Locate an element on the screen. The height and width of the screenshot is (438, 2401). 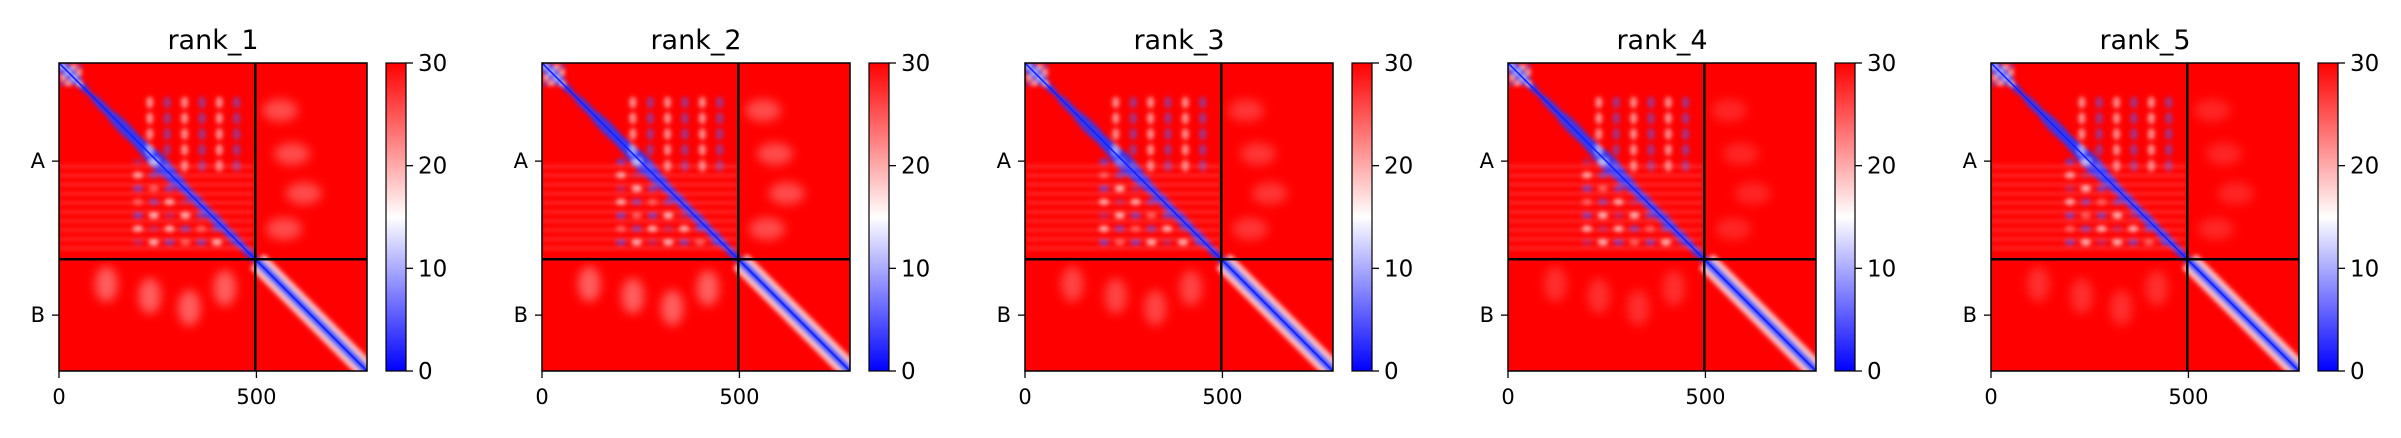
panel-title: rank_5 is located at coordinates (2144, 40).